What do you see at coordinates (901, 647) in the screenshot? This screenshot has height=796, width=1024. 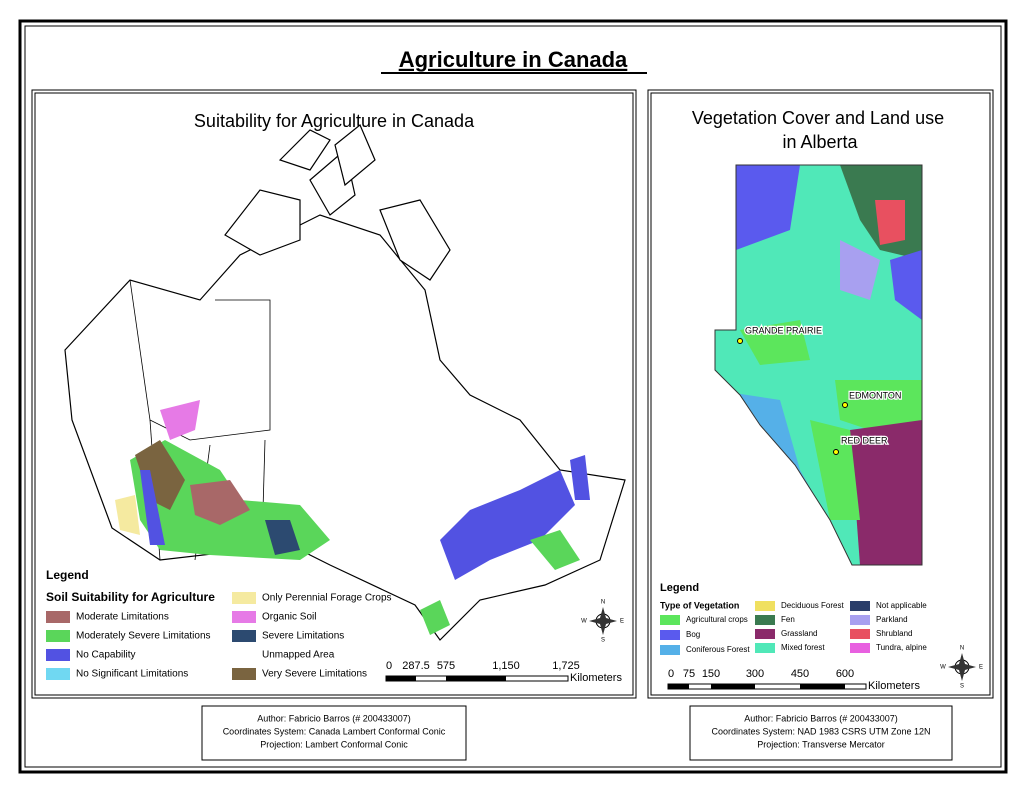 I see `legend-label: Tundra, alpine` at bounding box center [901, 647].